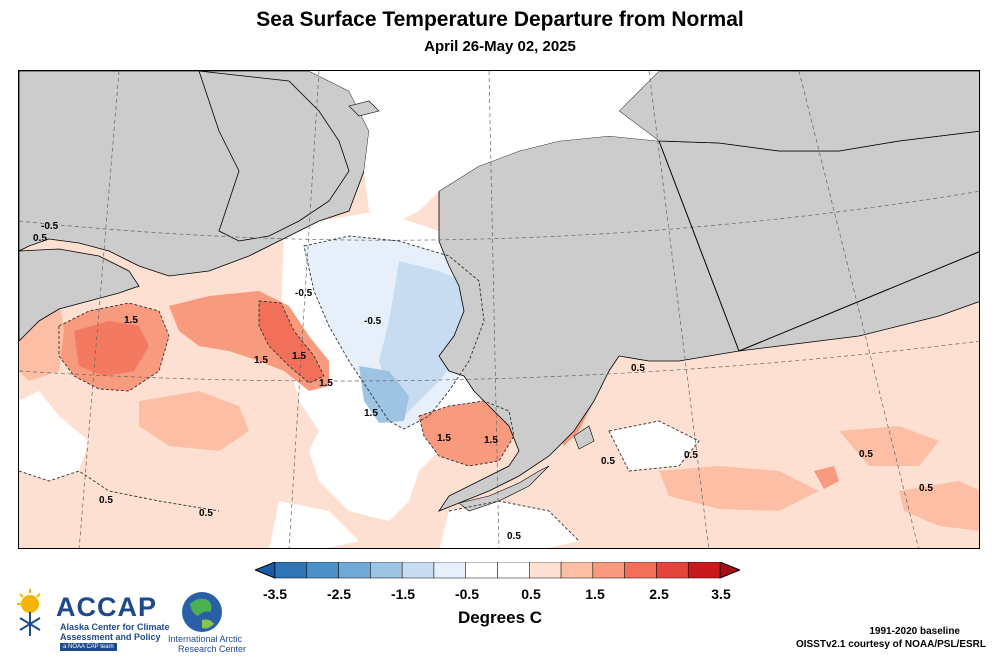 The height and width of the screenshot is (661, 1000). What do you see at coordinates (659, 594) in the screenshot?
I see `colorbar-tick-label: 2.5` at bounding box center [659, 594].